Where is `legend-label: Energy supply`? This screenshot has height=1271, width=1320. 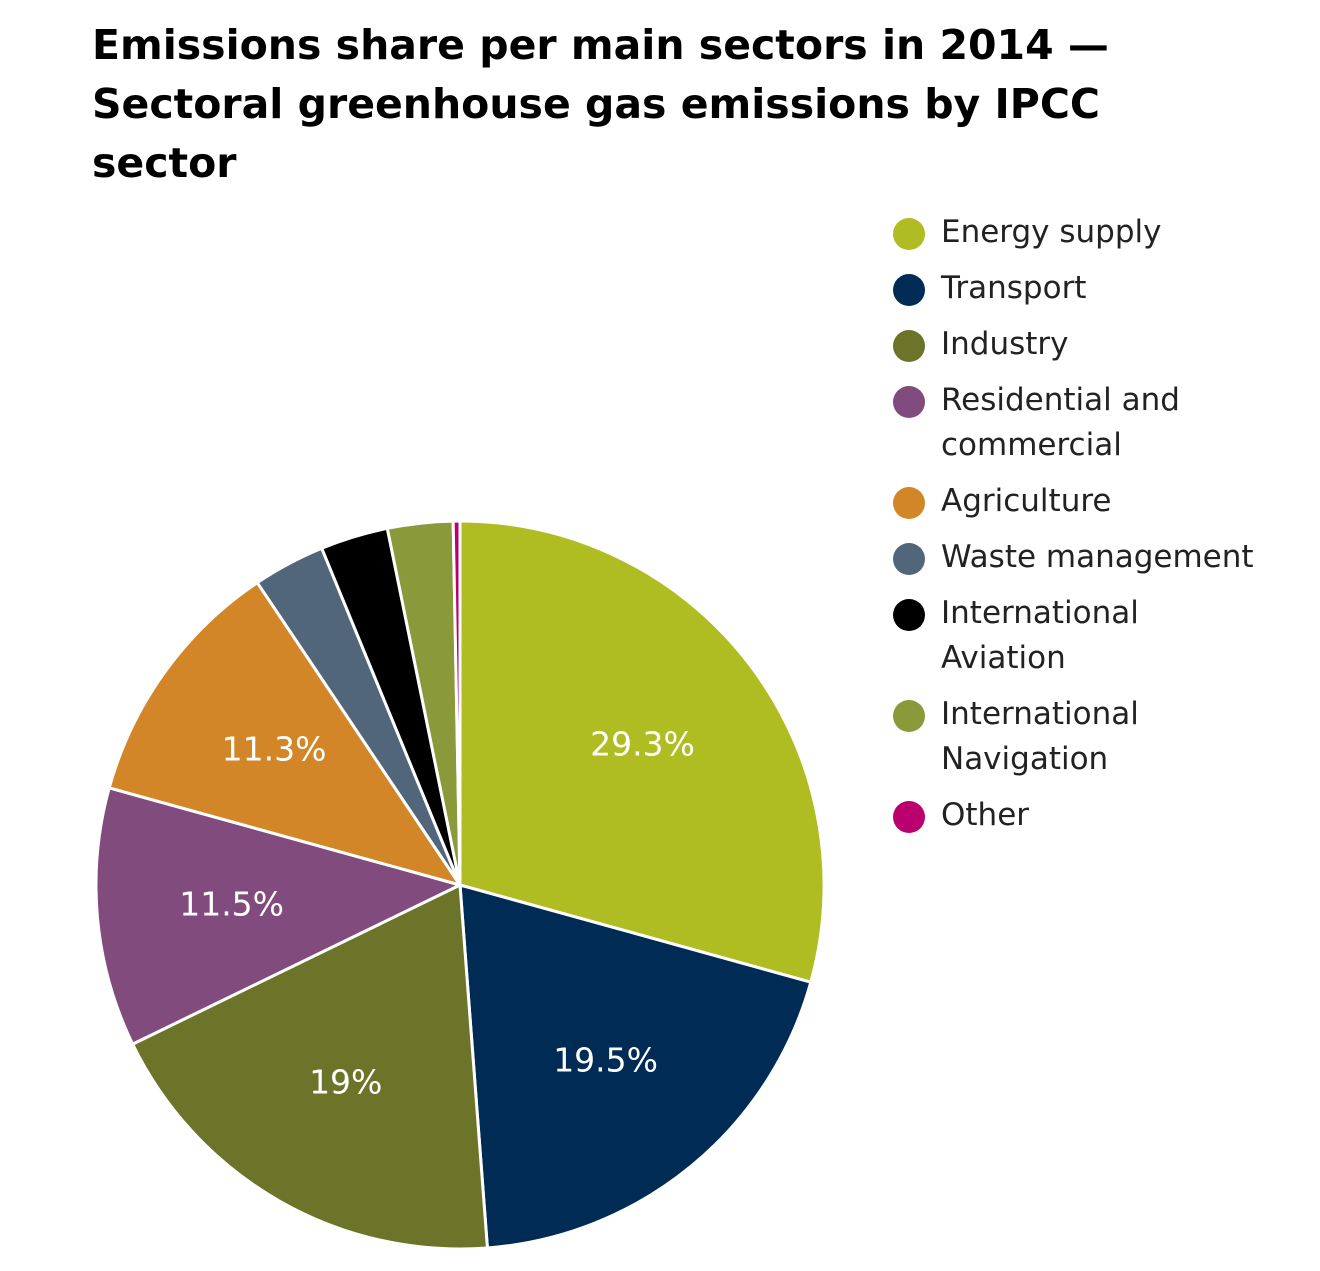 legend-label: Energy supply is located at coordinates (1051, 232).